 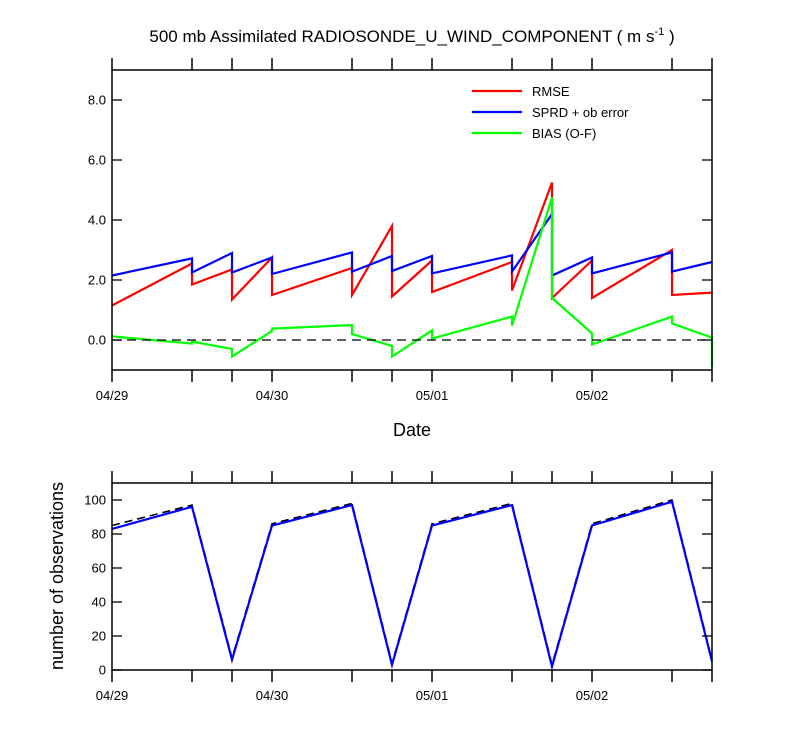 I want to click on bottom-y-axis-title: number of observations, so click(x=57, y=576).